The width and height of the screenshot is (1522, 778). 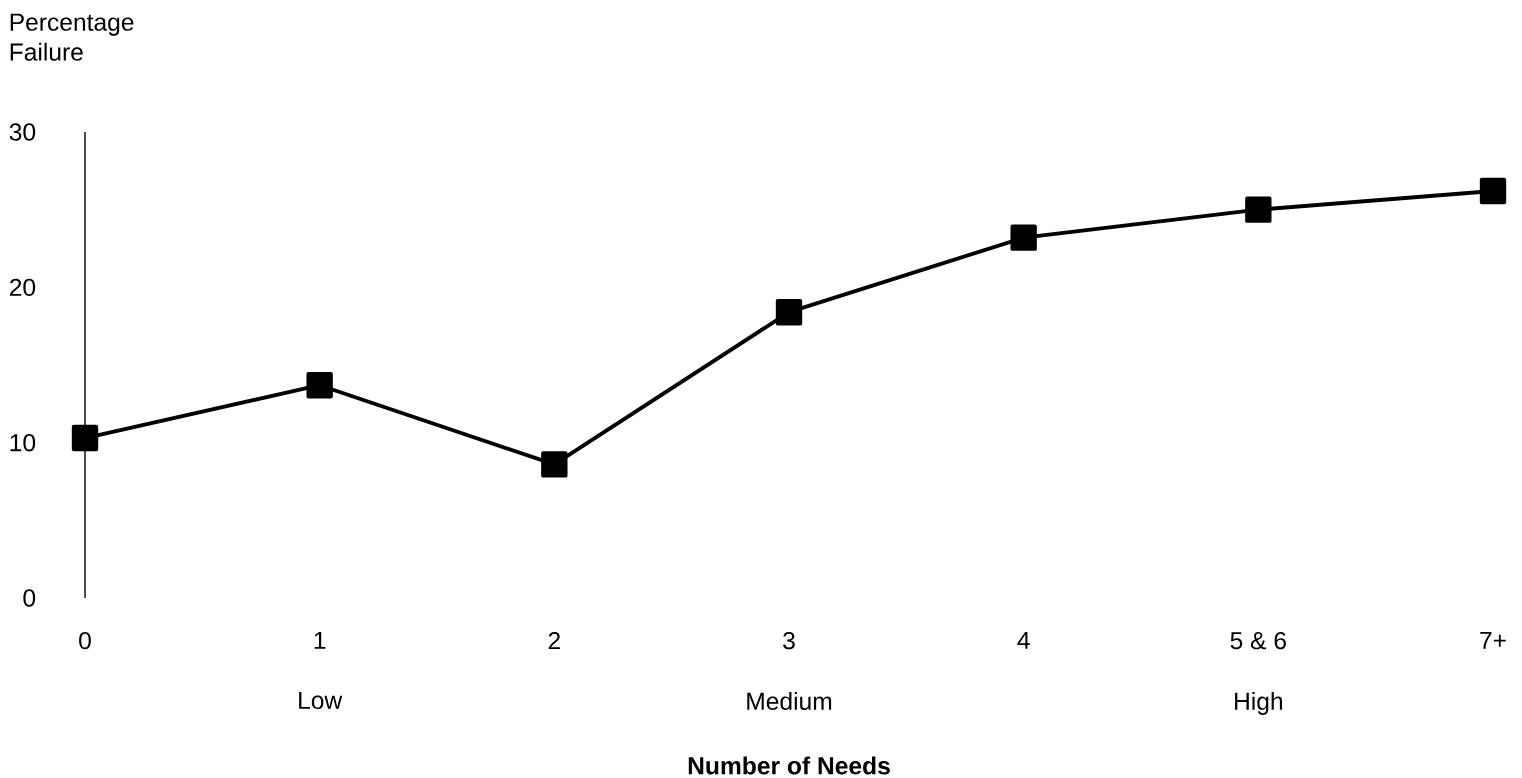 What do you see at coordinates (23, 443) in the screenshot?
I see `y-tick-label: 10` at bounding box center [23, 443].